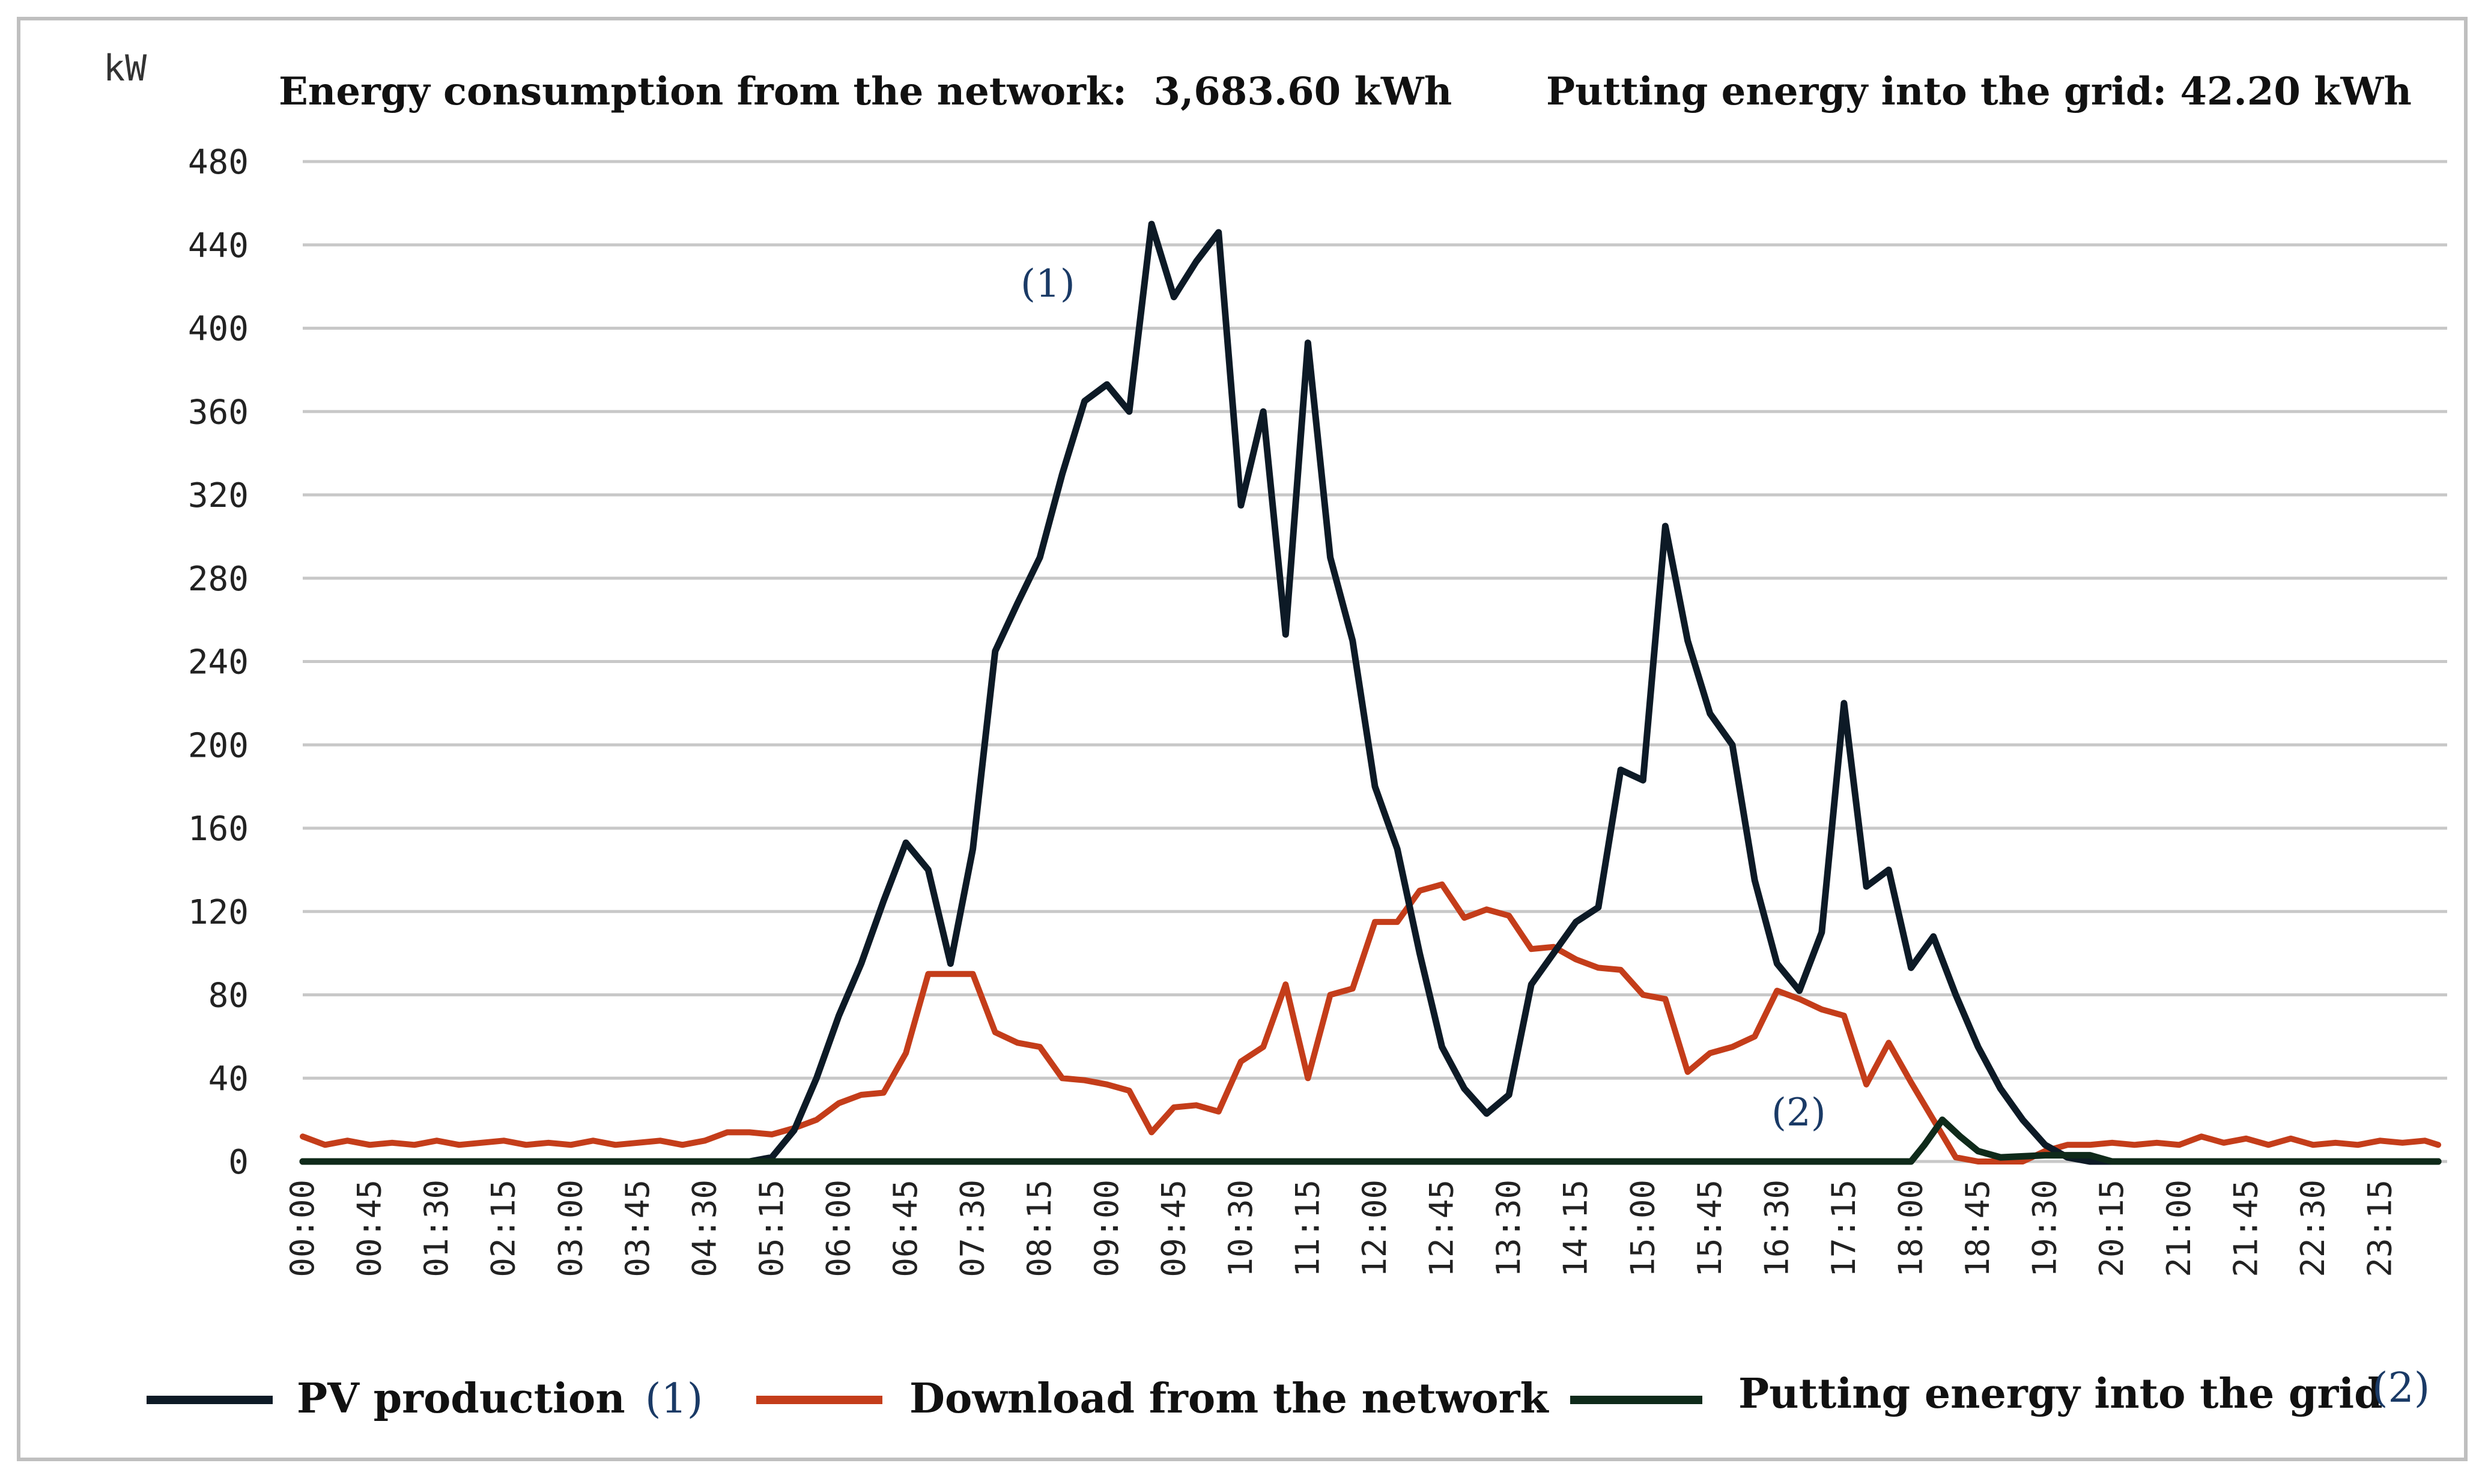 The image size is (2488, 1484). I want to click on legend-marker-pv: (1), so click(674, 1399).